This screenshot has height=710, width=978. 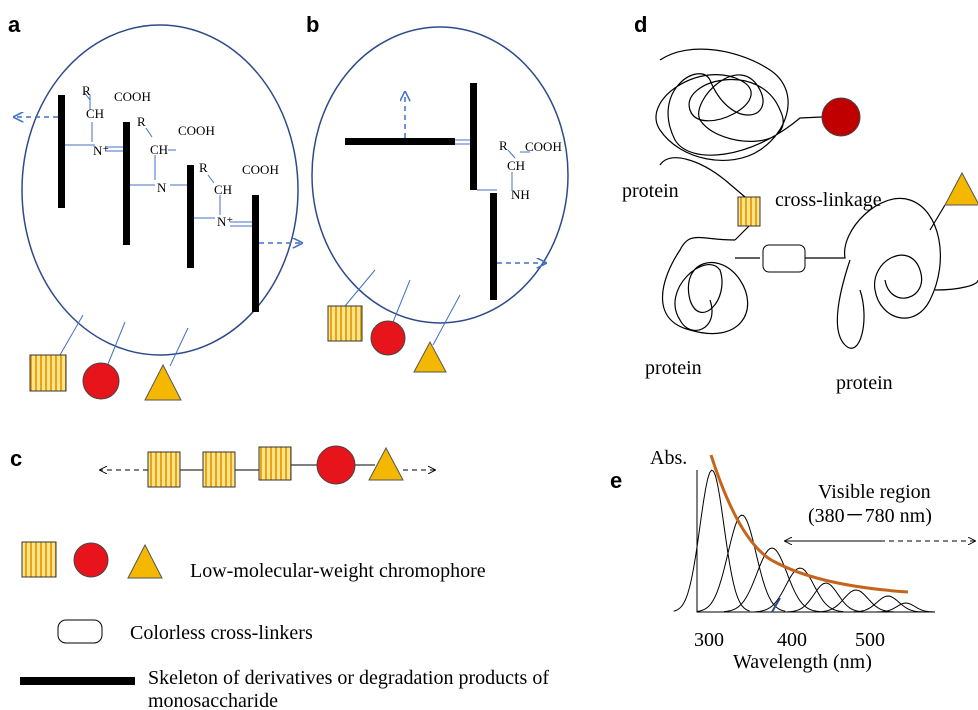 What do you see at coordinates (213, 700) in the screenshot?
I see `legend-text: monosaccharide` at bounding box center [213, 700].